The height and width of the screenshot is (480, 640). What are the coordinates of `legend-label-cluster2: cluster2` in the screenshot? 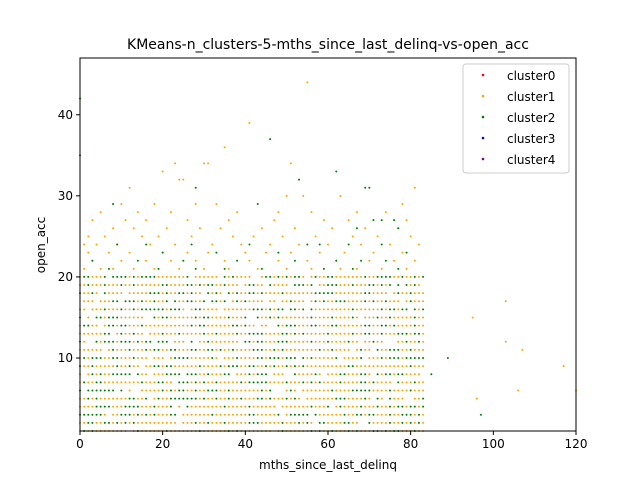 It's located at (531, 118).